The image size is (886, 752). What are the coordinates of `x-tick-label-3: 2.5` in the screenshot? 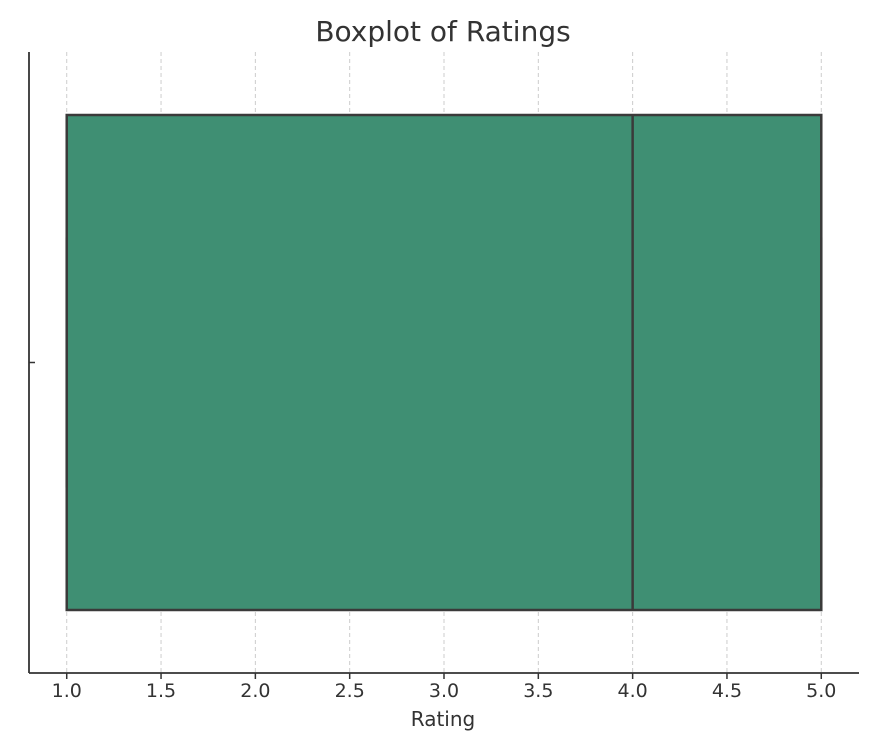 It's located at (350, 691).